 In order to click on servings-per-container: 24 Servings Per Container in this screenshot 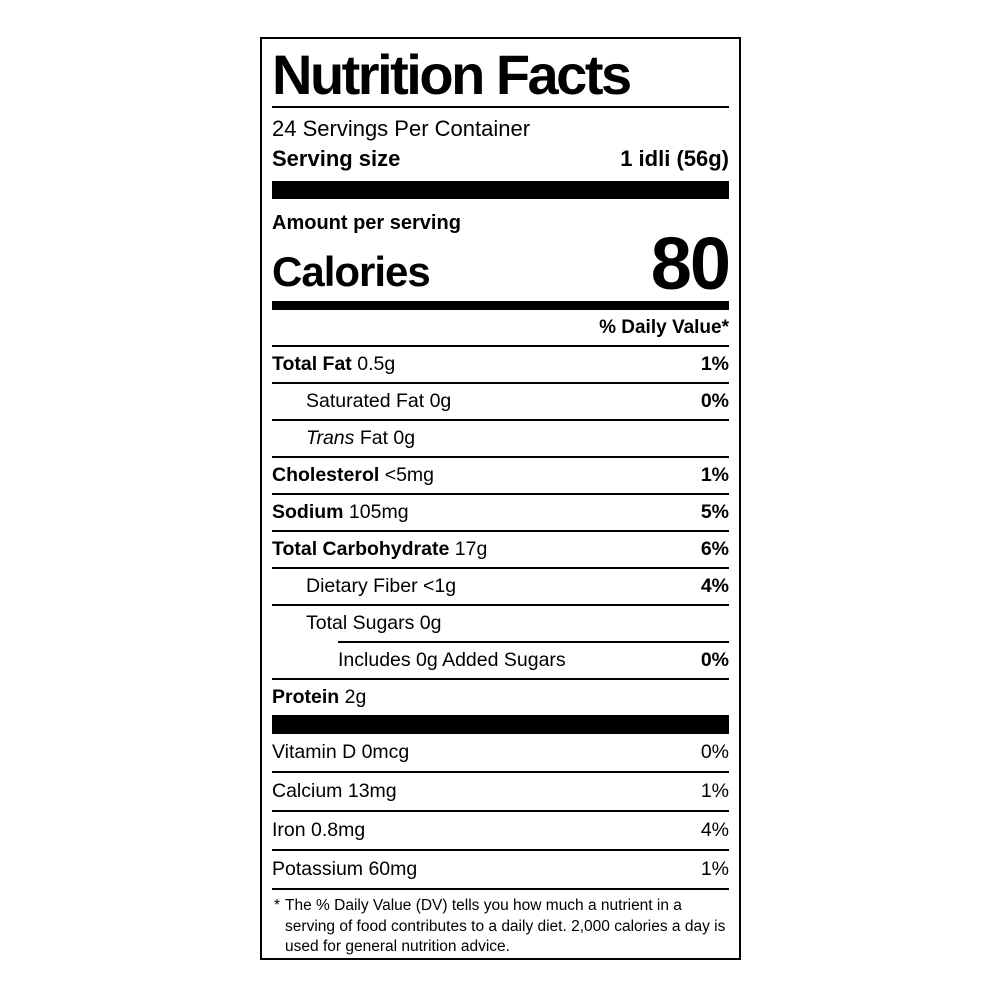, I will do `click(401, 129)`.